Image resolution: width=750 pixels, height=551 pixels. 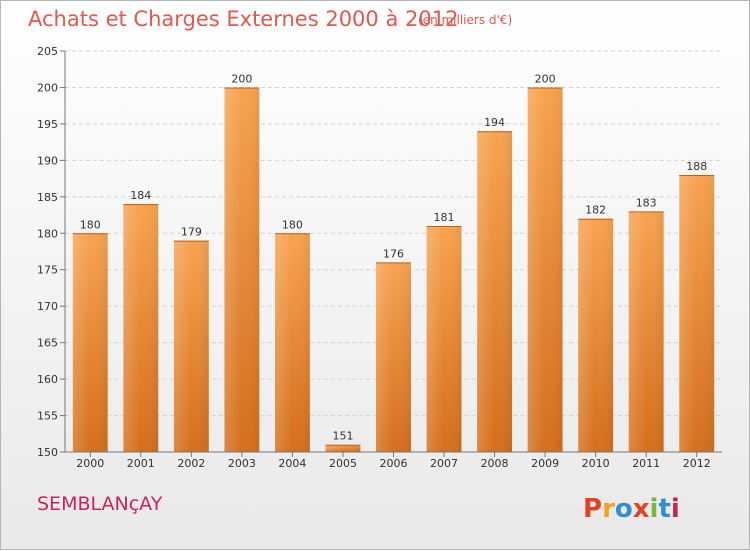 What do you see at coordinates (608, 509) in the screenshot?
I see `logo-letter: r` at bounding box center [608, 509].